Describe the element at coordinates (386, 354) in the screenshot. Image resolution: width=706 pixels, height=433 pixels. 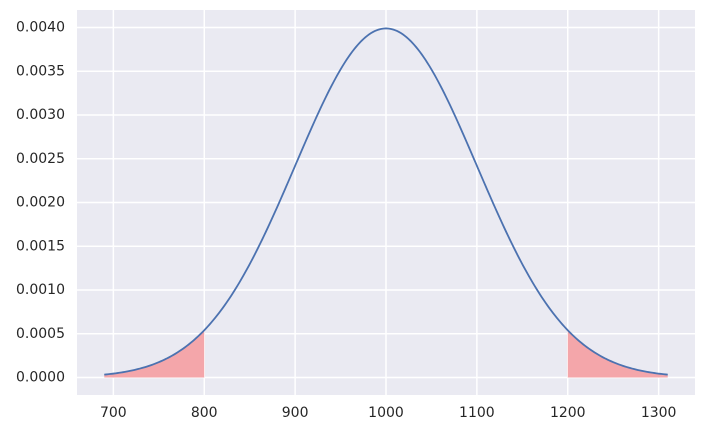
I see `shaded-regions` at that location.